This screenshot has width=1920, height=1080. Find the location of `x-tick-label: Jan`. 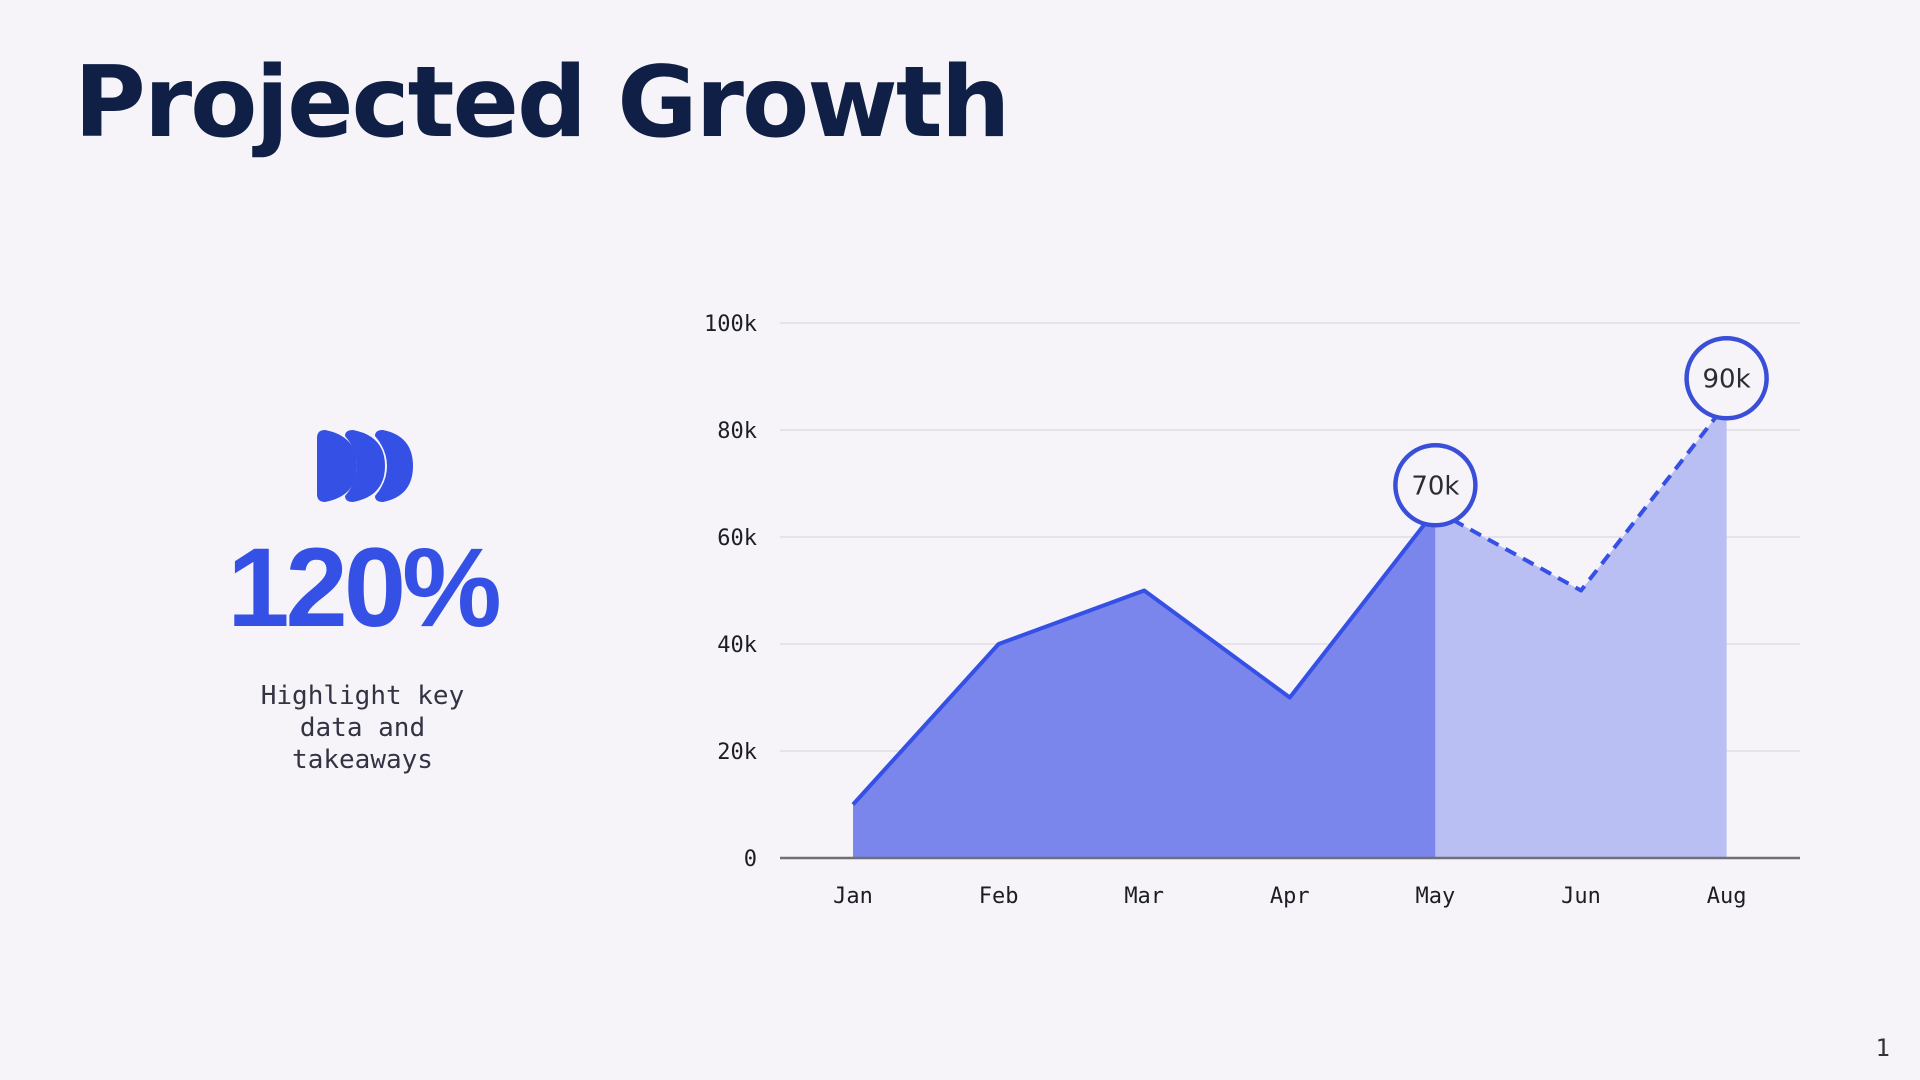

x-tick-label: Jan is located at coordinates (853, 896).